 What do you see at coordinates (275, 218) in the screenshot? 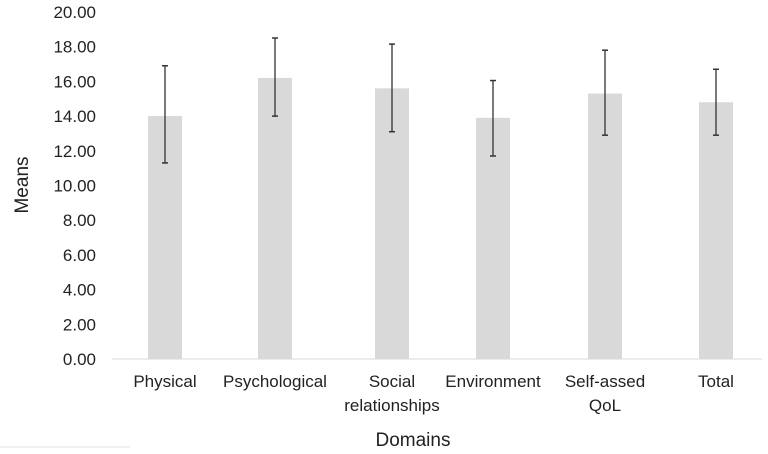
I see `bar-psychological` at bounding box center [275, 218].